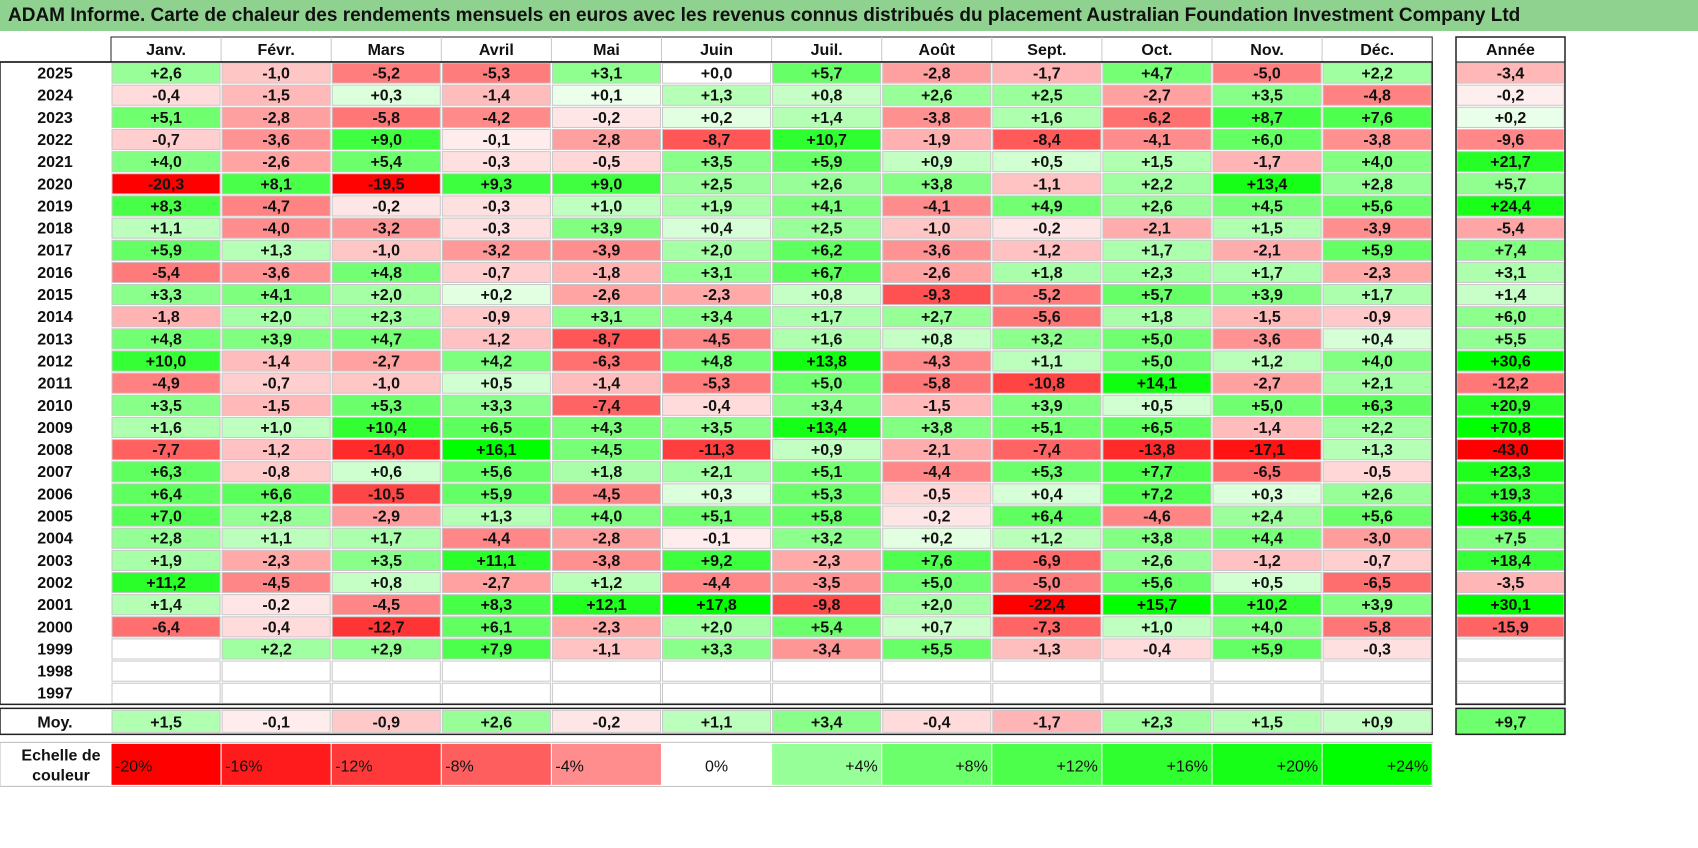 This screenshot has height=848, width=1698. I want to click on cell-value: +3,5, so click(717, 162).